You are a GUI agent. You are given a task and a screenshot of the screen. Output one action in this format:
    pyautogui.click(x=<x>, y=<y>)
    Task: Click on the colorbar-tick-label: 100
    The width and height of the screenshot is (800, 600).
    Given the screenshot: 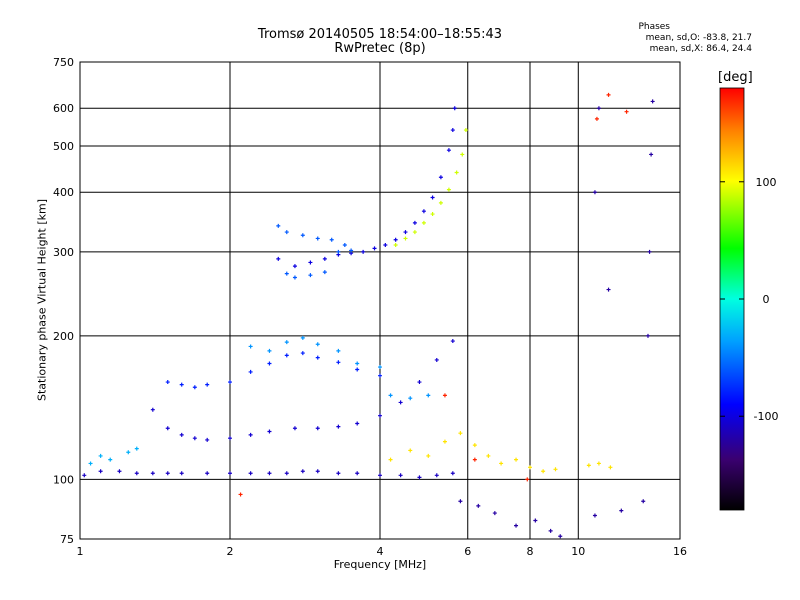 What is the action you would take?
    pyautogui.click(x=766, y=182)
    